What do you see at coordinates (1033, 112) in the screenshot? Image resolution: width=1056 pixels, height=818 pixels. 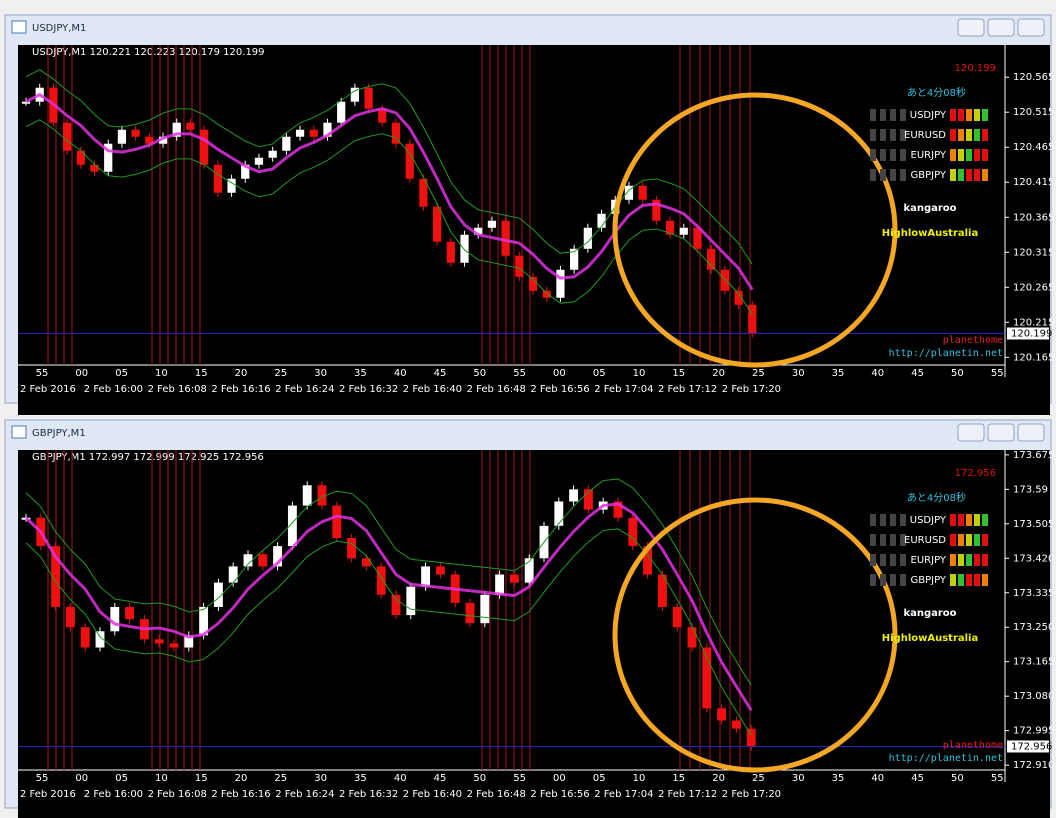 I see `y-tick-label: 120.515` at bounding box center [1033, 112].